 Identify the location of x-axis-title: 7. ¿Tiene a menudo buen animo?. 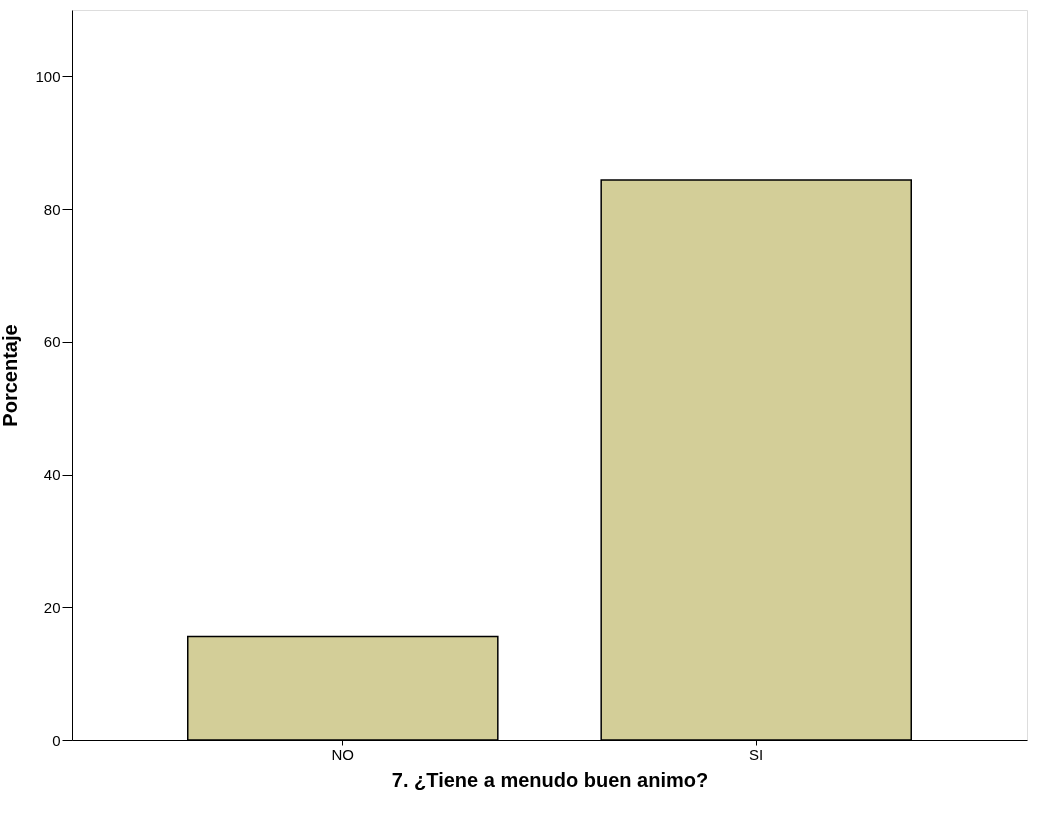
(550, 779).